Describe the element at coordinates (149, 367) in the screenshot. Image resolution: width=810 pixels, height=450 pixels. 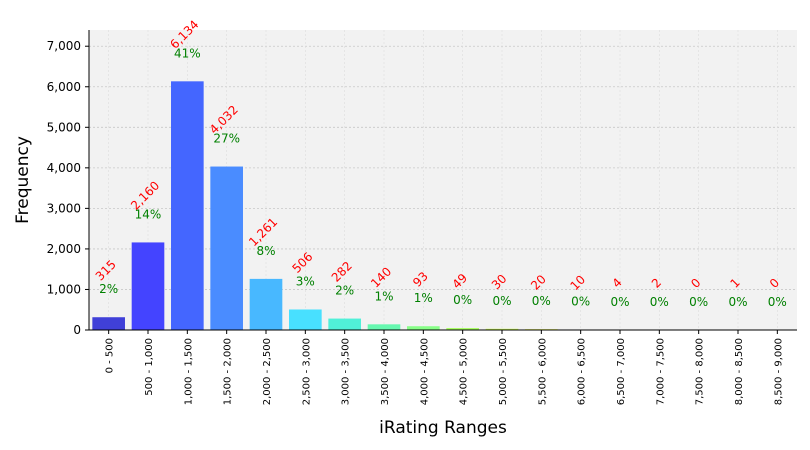
I see `x-tick-label: 500 - 1,000` at that location.